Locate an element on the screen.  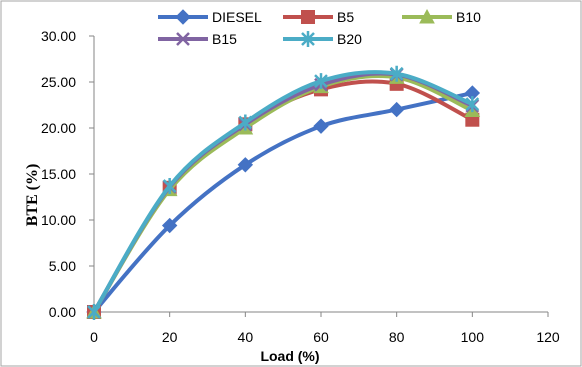
x-tick-label: 100 is located at coordinates (473, 337).